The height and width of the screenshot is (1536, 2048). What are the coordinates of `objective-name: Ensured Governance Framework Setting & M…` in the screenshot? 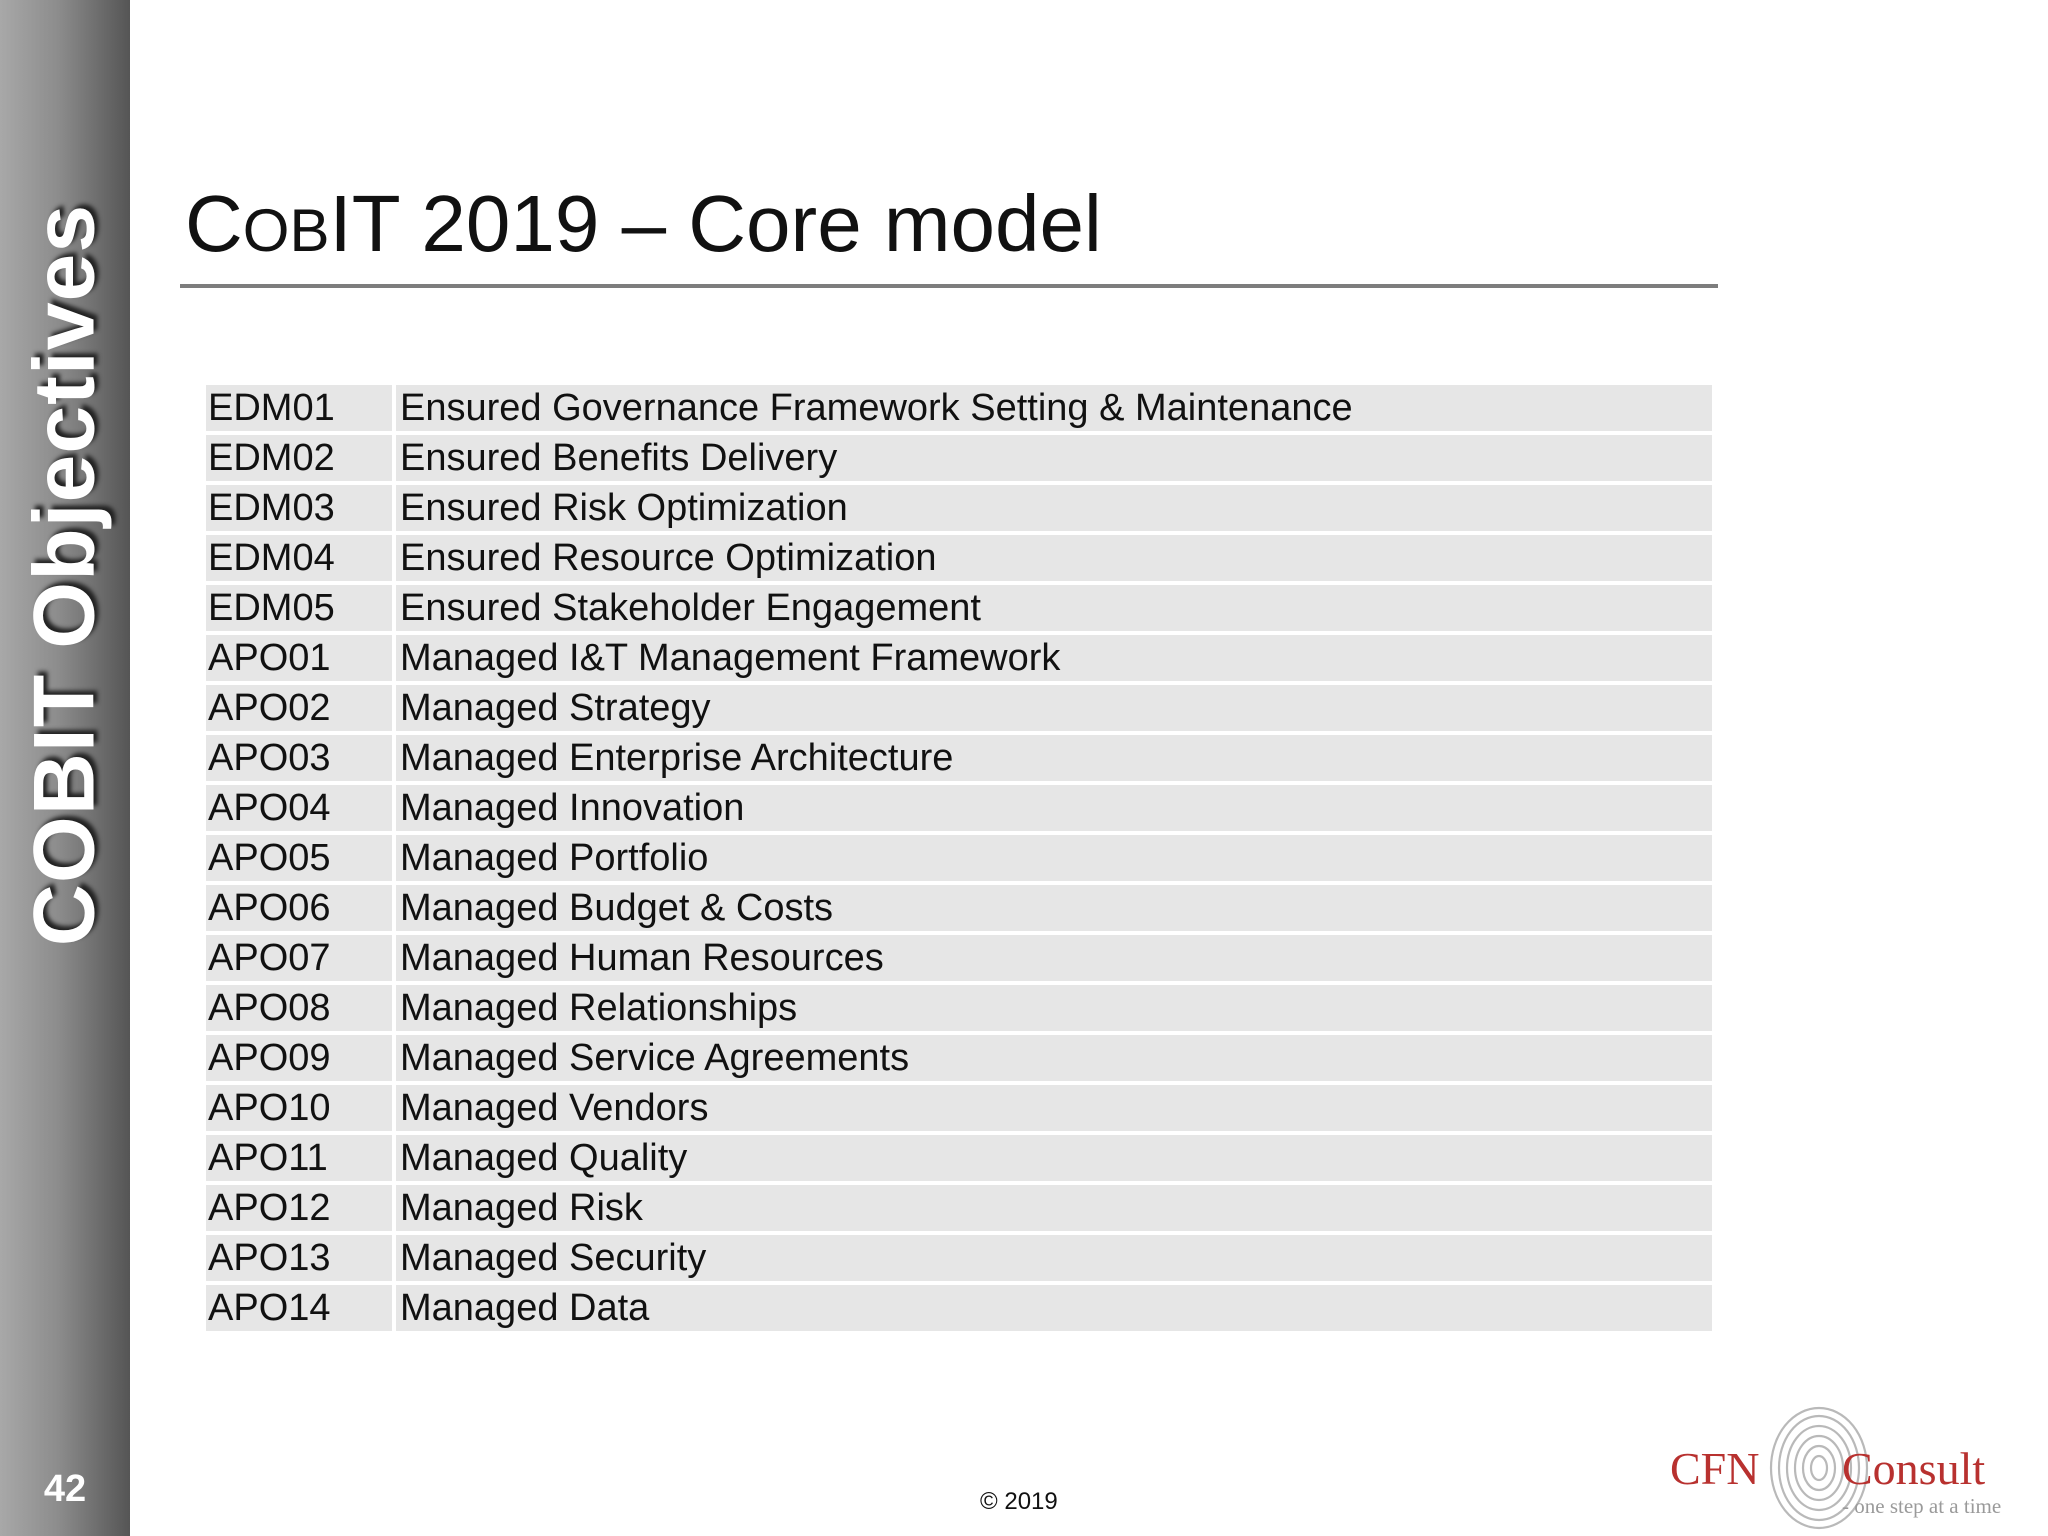 It's located at (1054, 408).